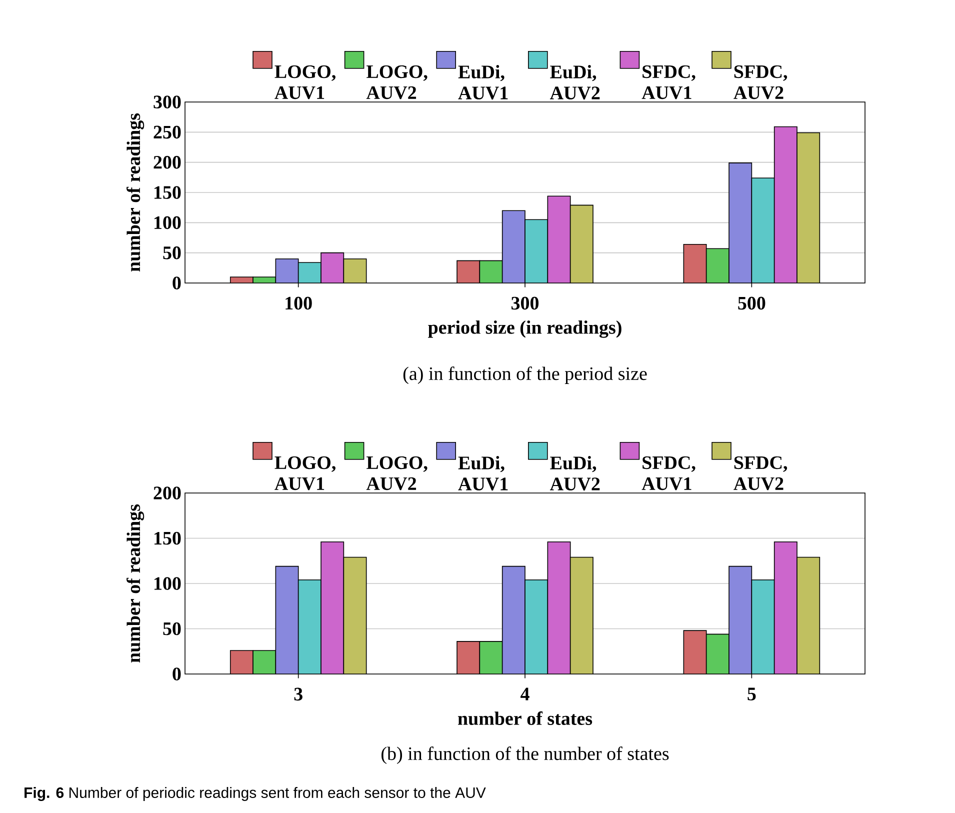  Describe the element at coordinates (525, 329) in the screenshot. I see `x-axis-title: period size (in readings)` at that location.